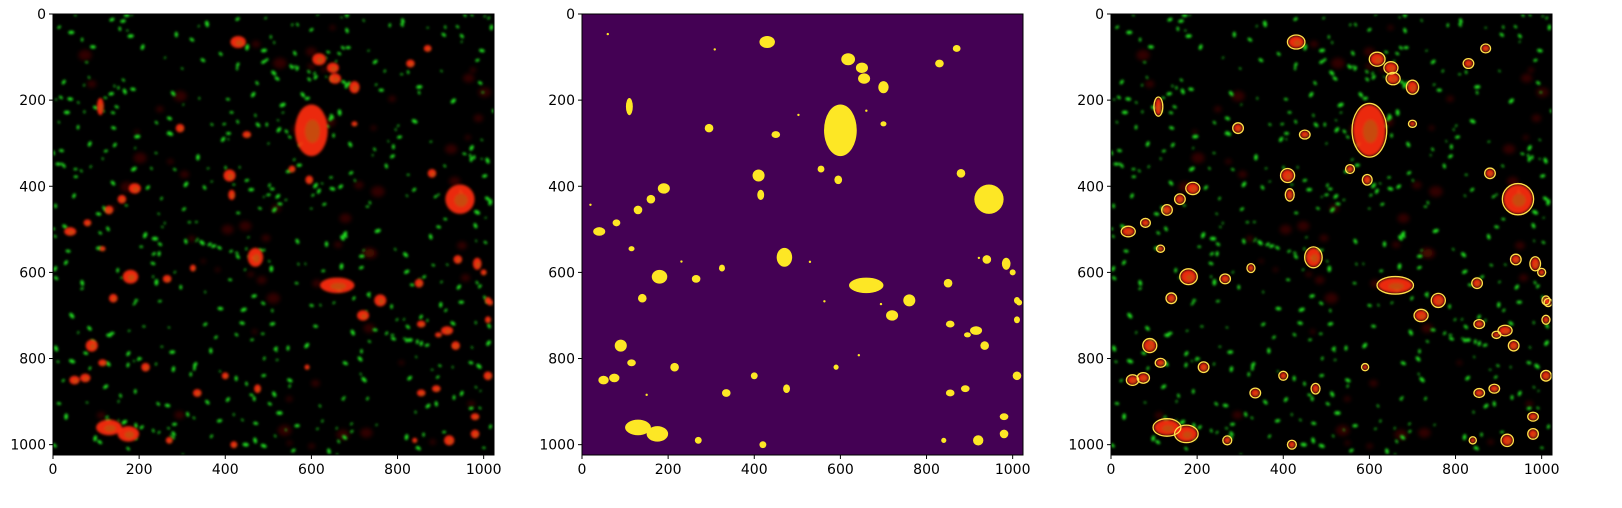 Image resolution: width=1622 pixels, height=508 pixels. Describe the element at coordinates (824, 301) in the screenshot. I see `mask-speck` at that location.